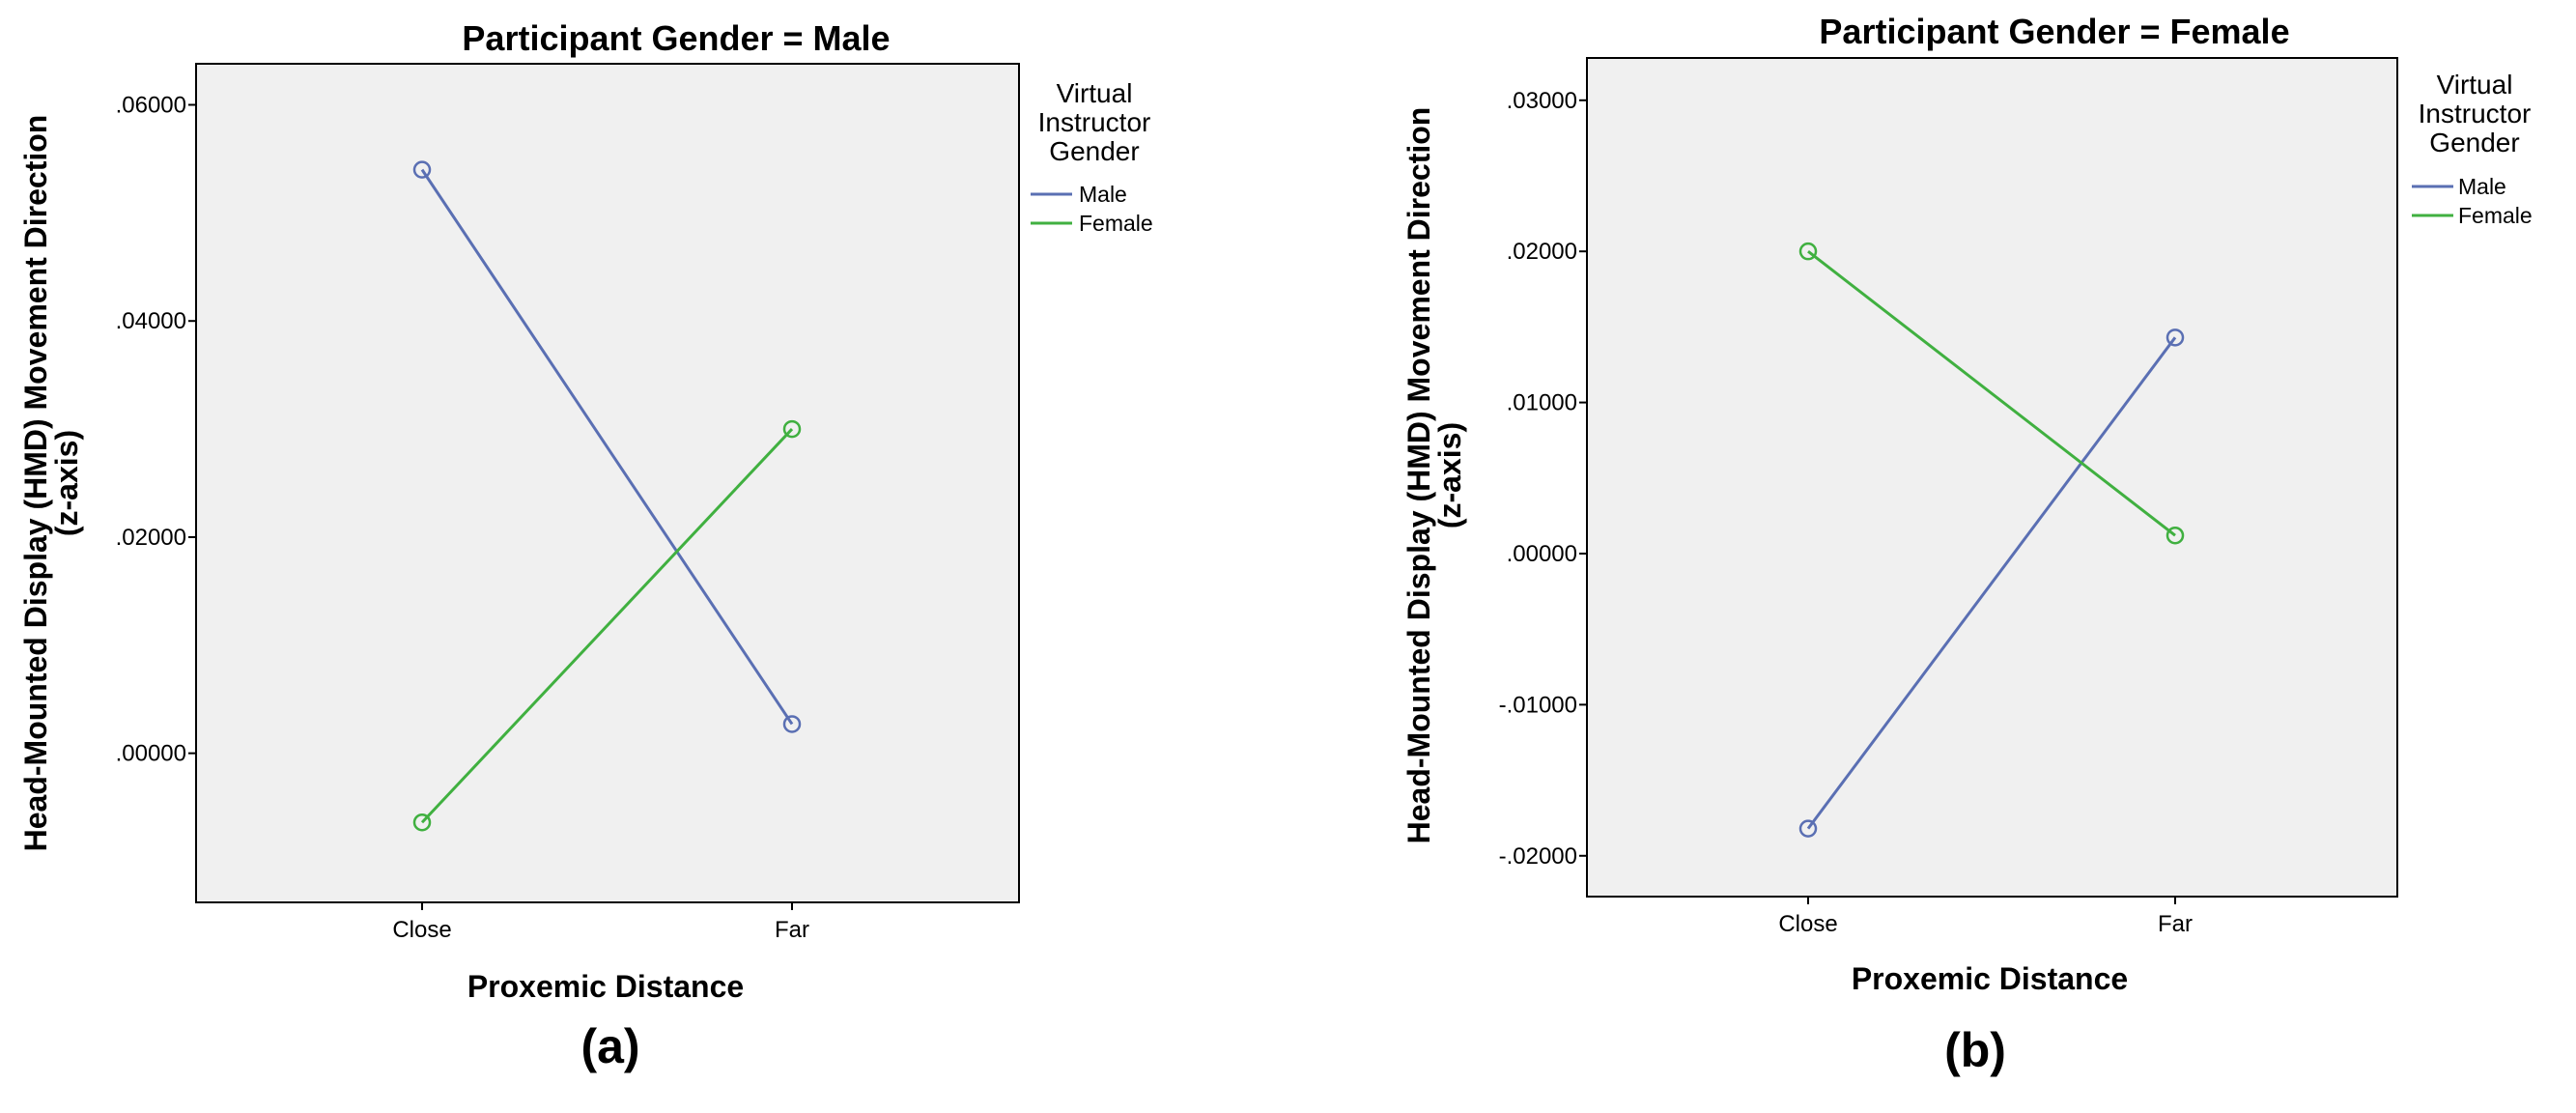 This screenshot has height=1113, width=2576. What do you see at coordinates (605, 987) in the screenshot?
I see `panel-a-x-axis-title: Proxemic Distance` at bounding box center [605, 987].